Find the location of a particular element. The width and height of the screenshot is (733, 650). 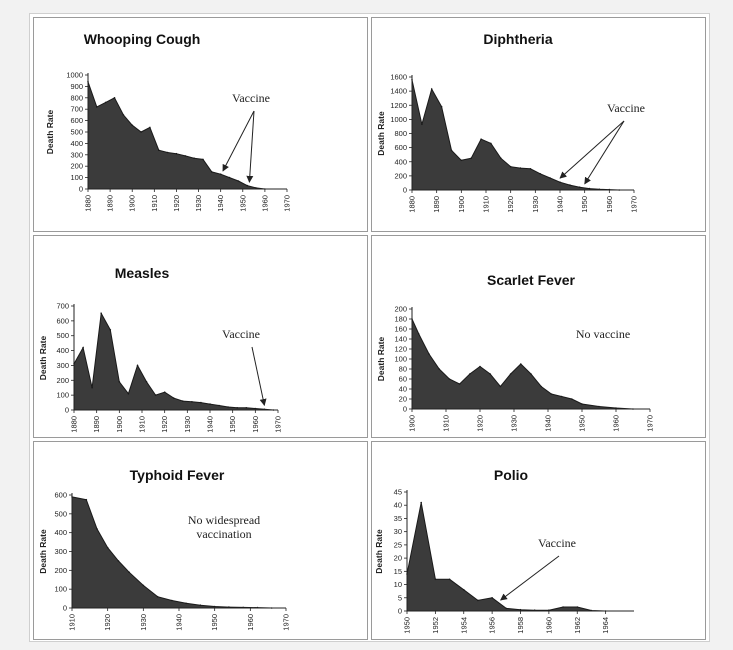

y-tick-label: 0 is located at coordinates (405, 409).